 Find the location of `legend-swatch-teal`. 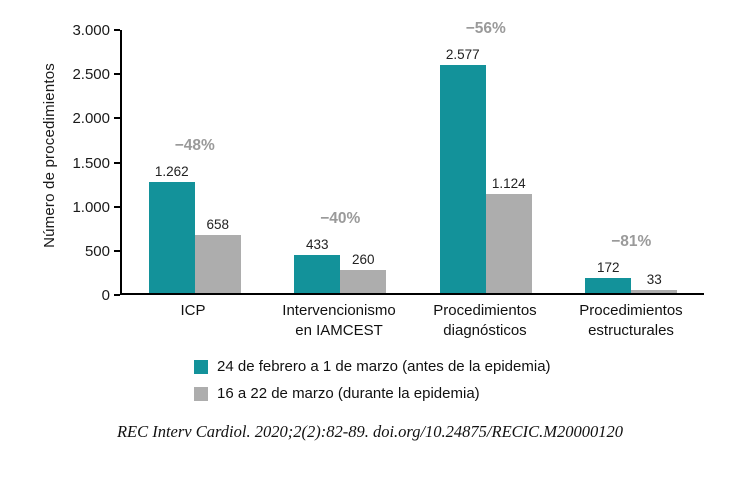

legend-swatch-teal is located at coordinates (201, 366).